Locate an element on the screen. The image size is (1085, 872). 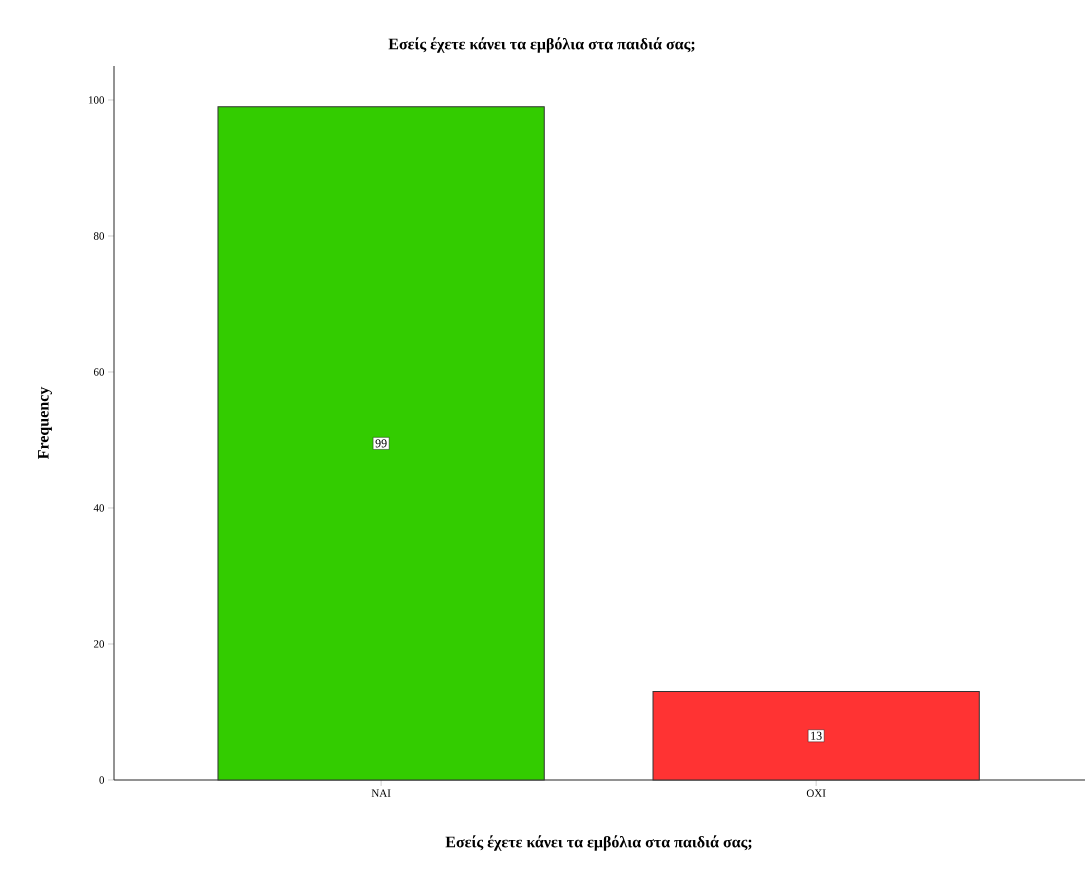
y-tick-label: 20 is located at coordinates (99, 644).